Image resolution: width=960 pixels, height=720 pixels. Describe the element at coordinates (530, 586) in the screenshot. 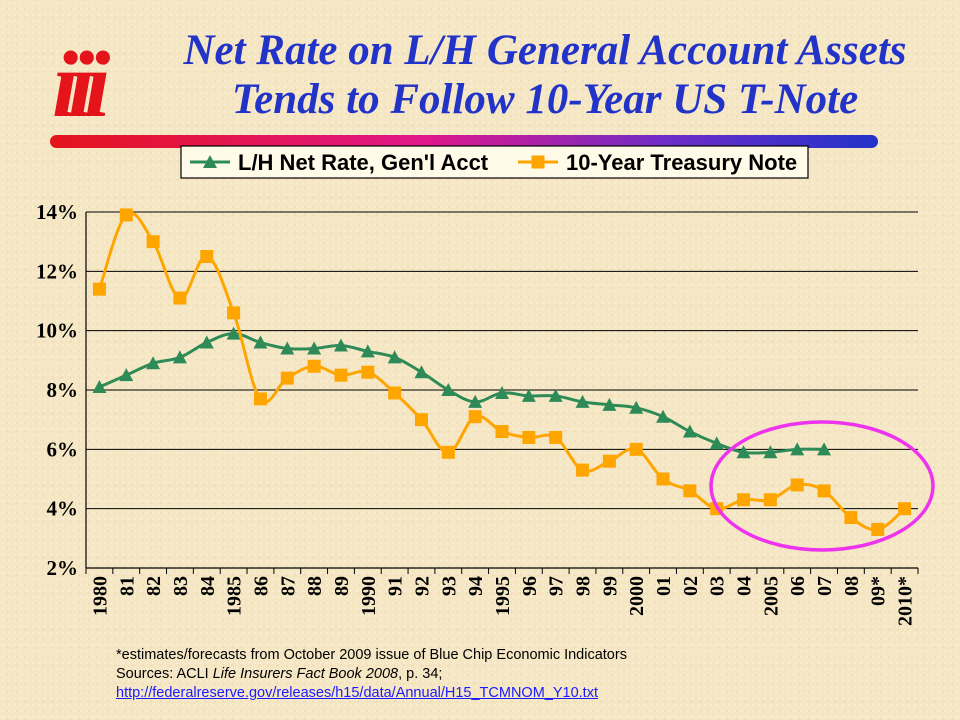

I see `x-tick-label: 96` at that location.